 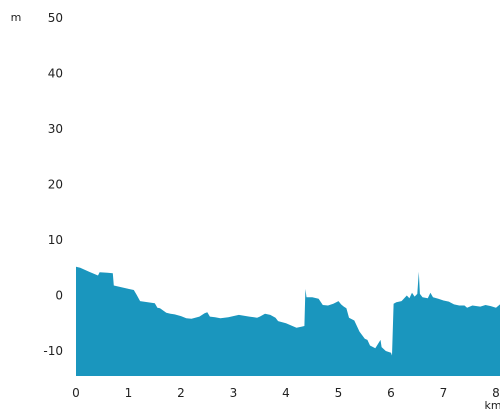 What do you see at coordinates (16, 17) in the screenshot?
I see `y-axis-unit: m` at bounding box center [16, 17].